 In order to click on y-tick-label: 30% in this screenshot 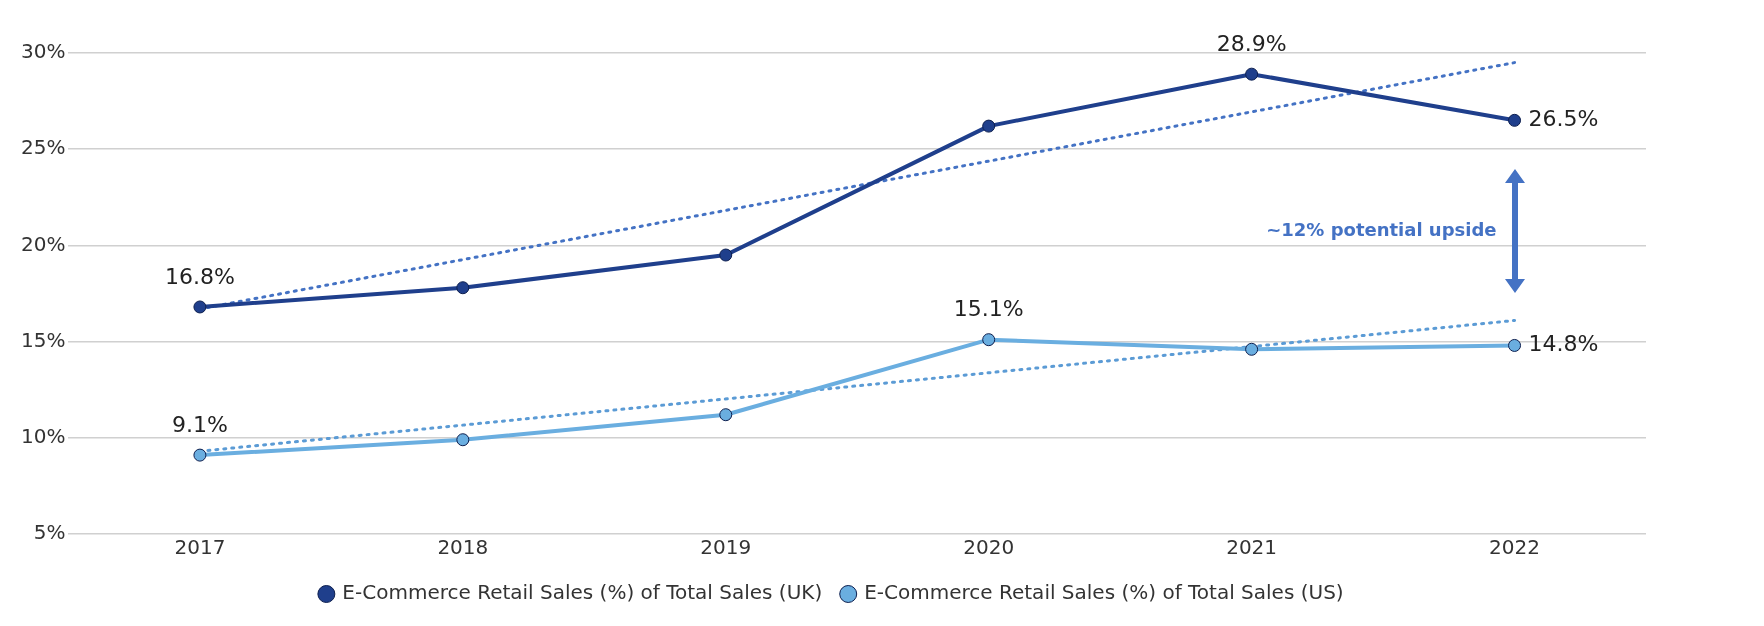, I will do `click(43, 51)`.